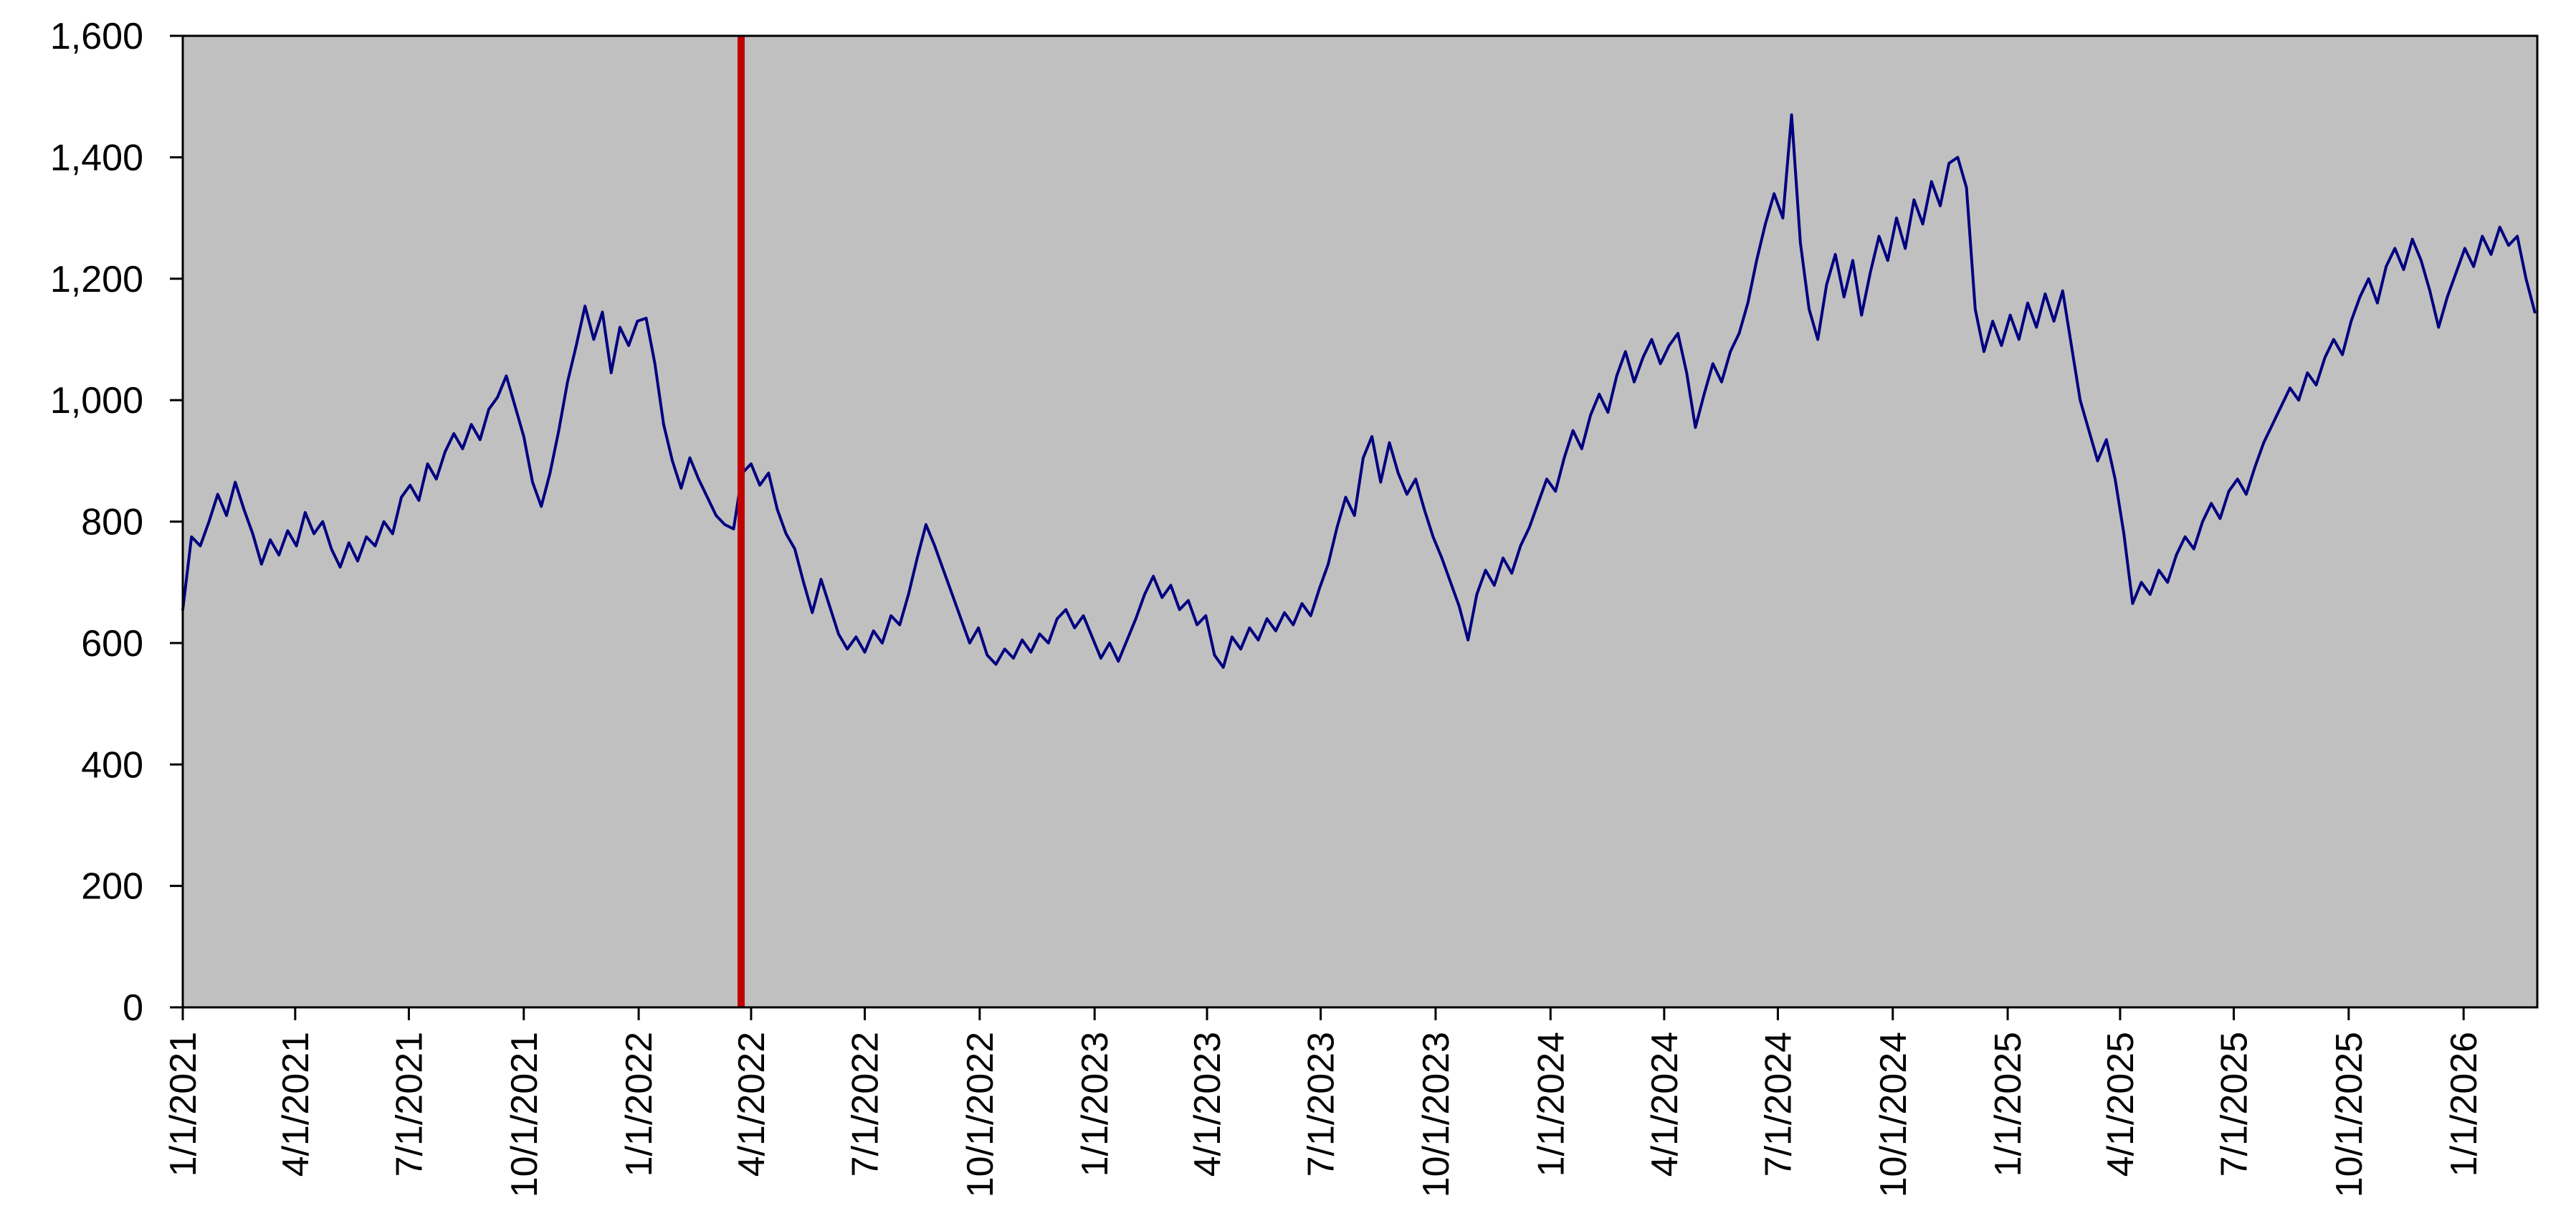  What do you see at coordinates (980, 1115) in the screenshot?
I see `x-axis-tick-label: 10/1/2022` at bounding box center [980, 1115].